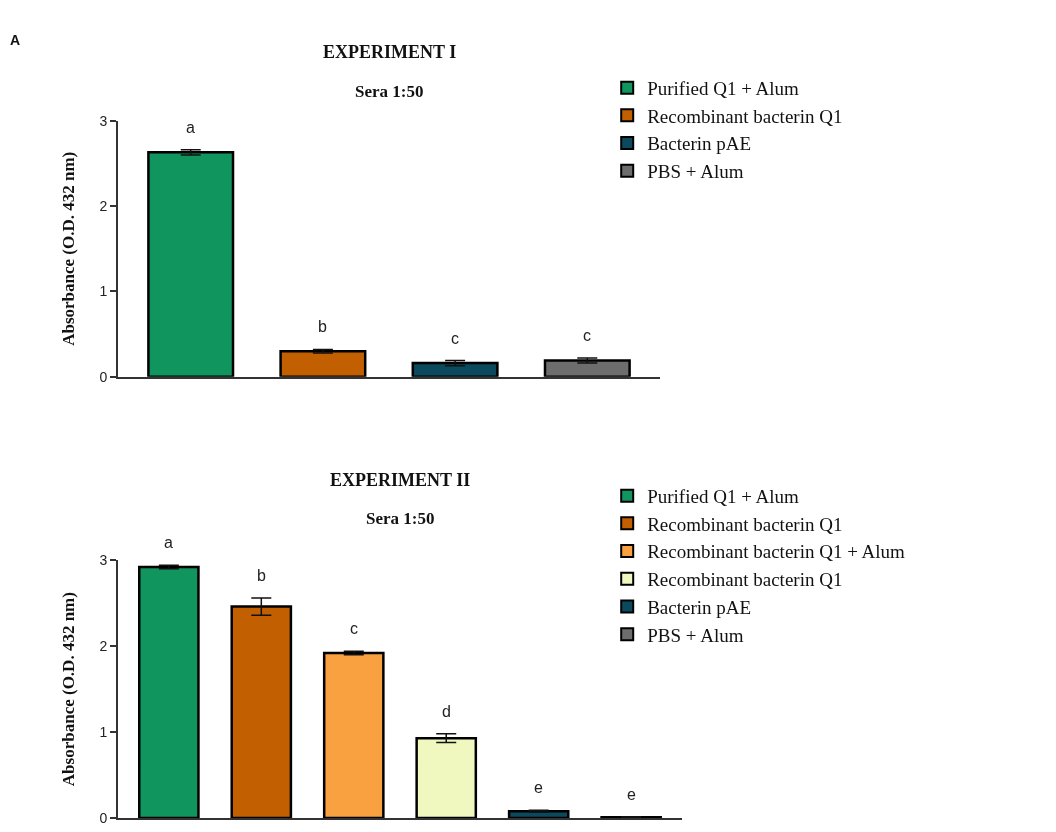 This screenshot has width=1056, height=832. I want to click on chart-title: EXPERIMENT I, so click(390, 52).